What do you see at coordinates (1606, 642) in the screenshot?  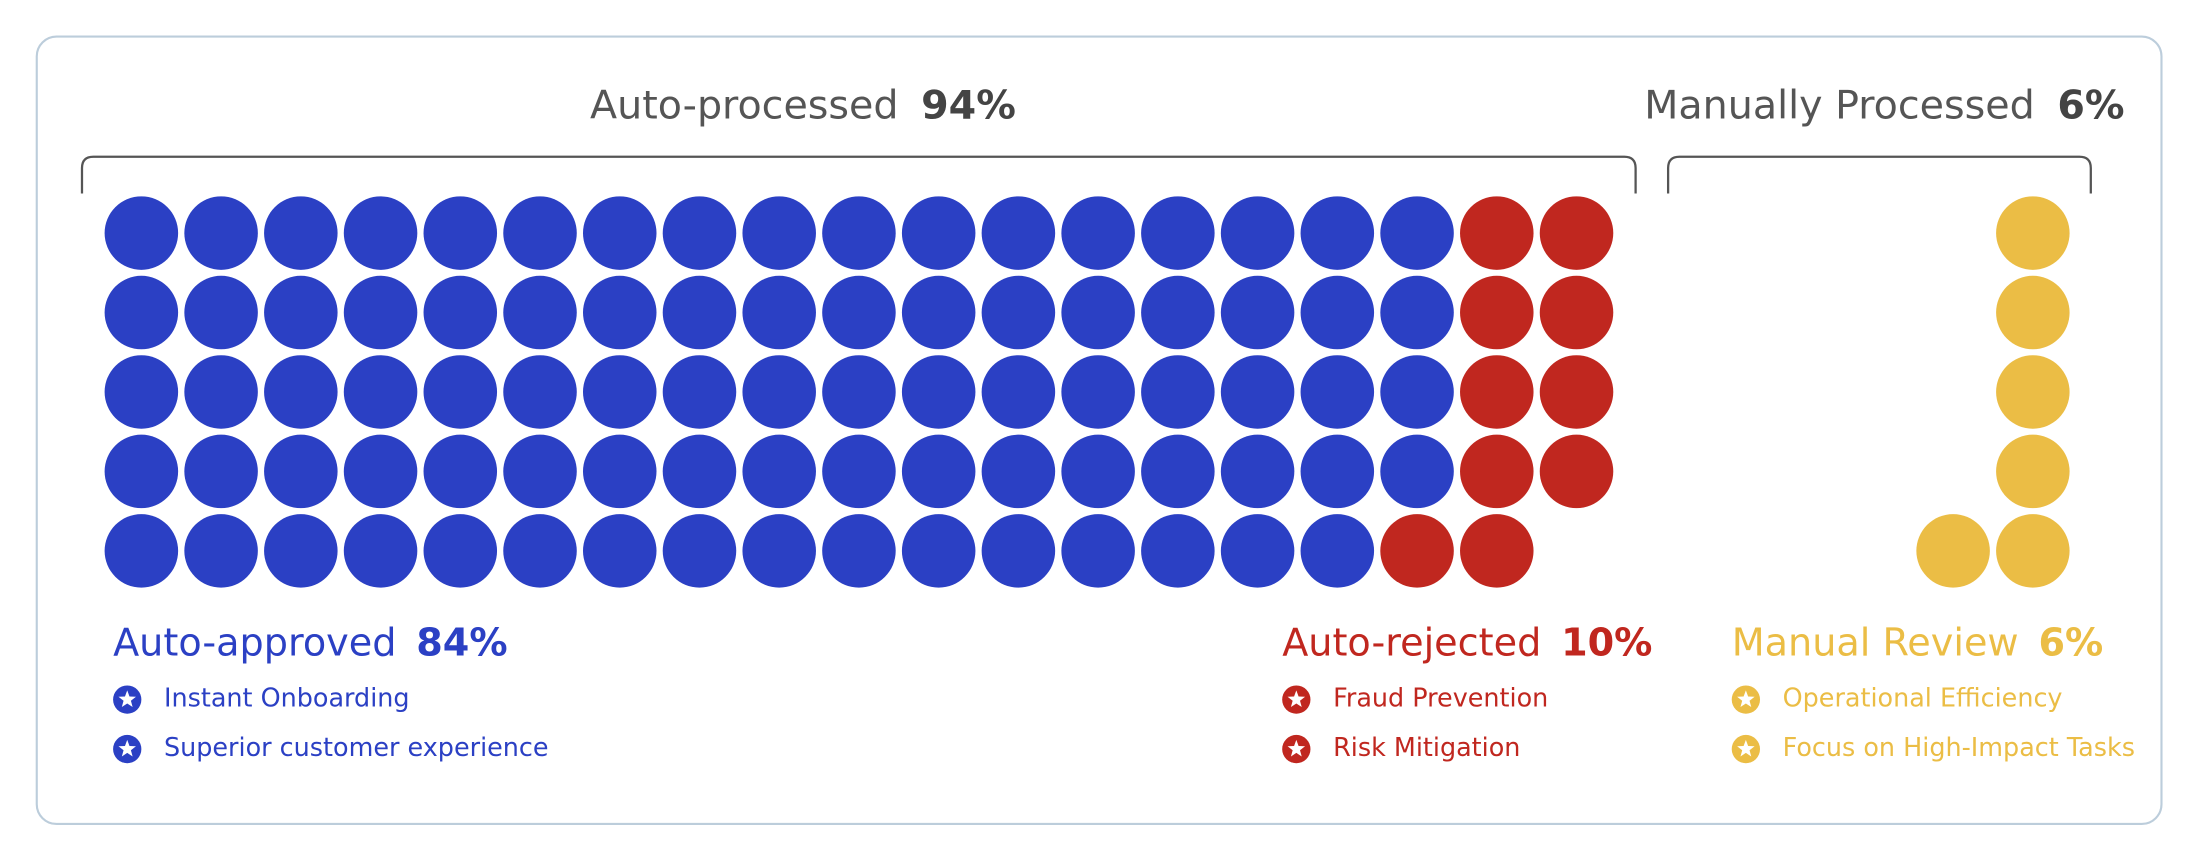 I see `legend-value: 10%` at bounding box center [1606, 642].